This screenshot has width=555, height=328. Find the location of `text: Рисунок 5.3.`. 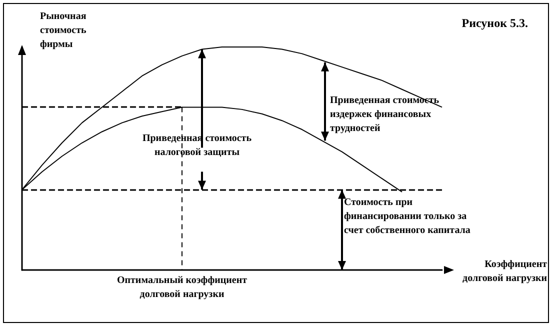

text: Рисунок 5.3. is located at coordinates (495, 23).